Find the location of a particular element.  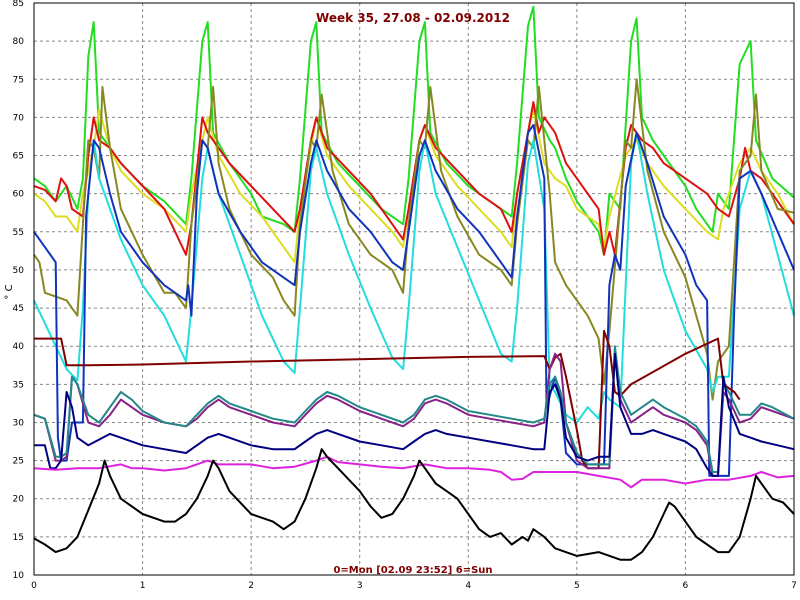

y-tick-label: 10 is located at coordinates (19, 576).